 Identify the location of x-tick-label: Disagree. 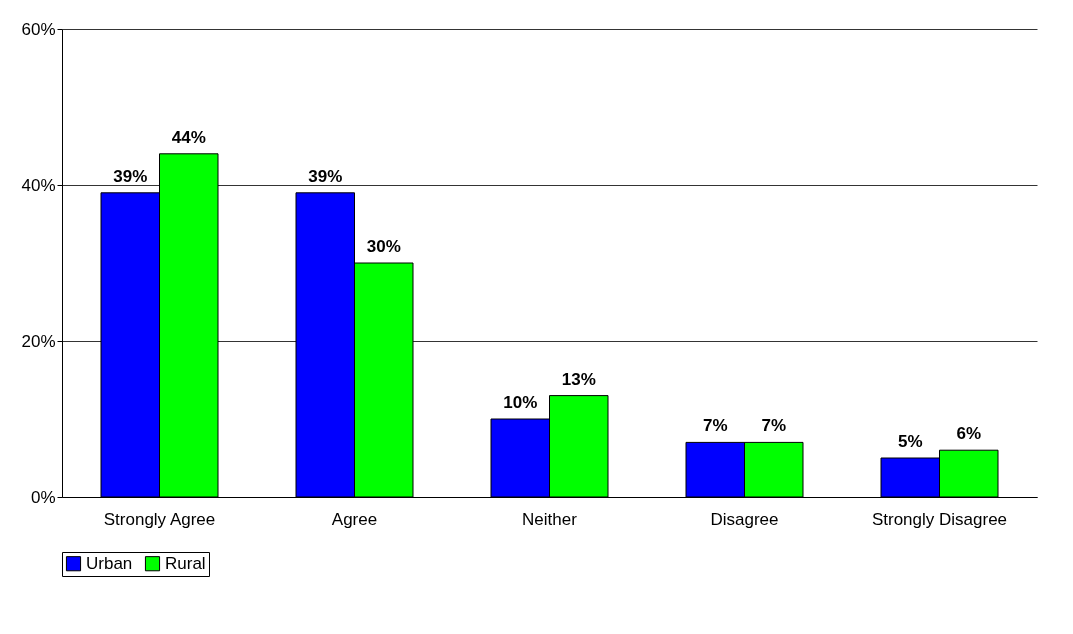
(744, 519).